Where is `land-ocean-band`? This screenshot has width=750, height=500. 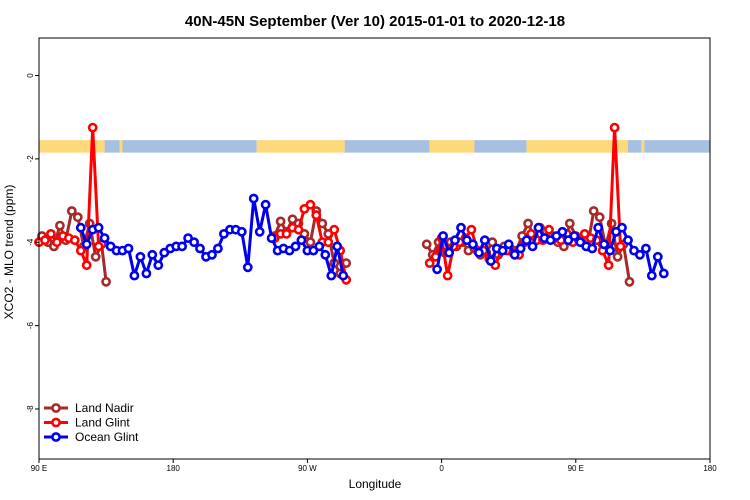 land-ocean-band is located at coordinates (374, 146).